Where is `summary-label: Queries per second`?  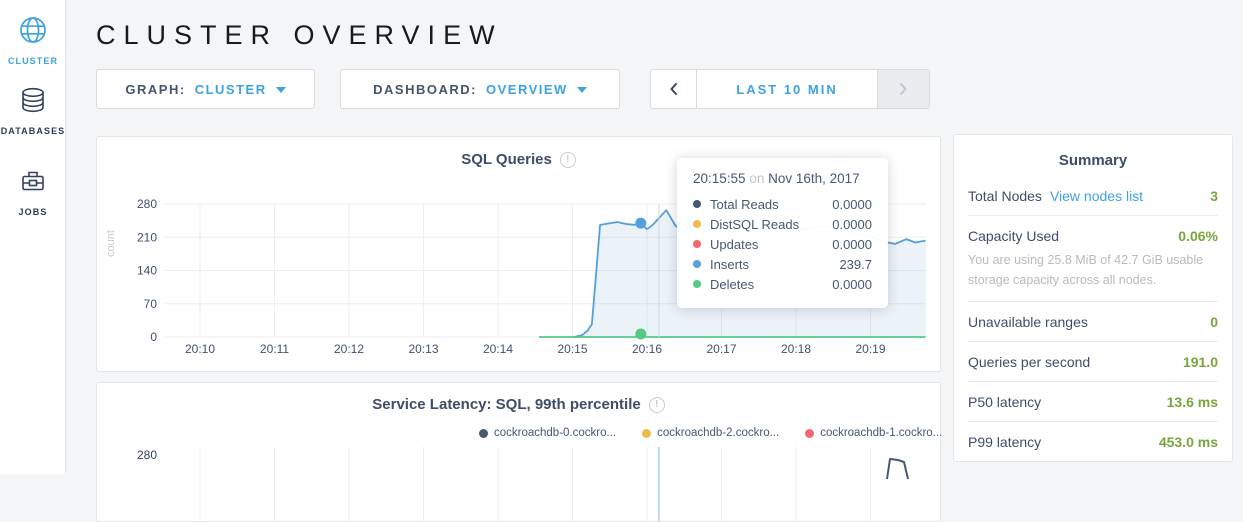
summary-label: Queries per second is located at coordinates (1029, 362).